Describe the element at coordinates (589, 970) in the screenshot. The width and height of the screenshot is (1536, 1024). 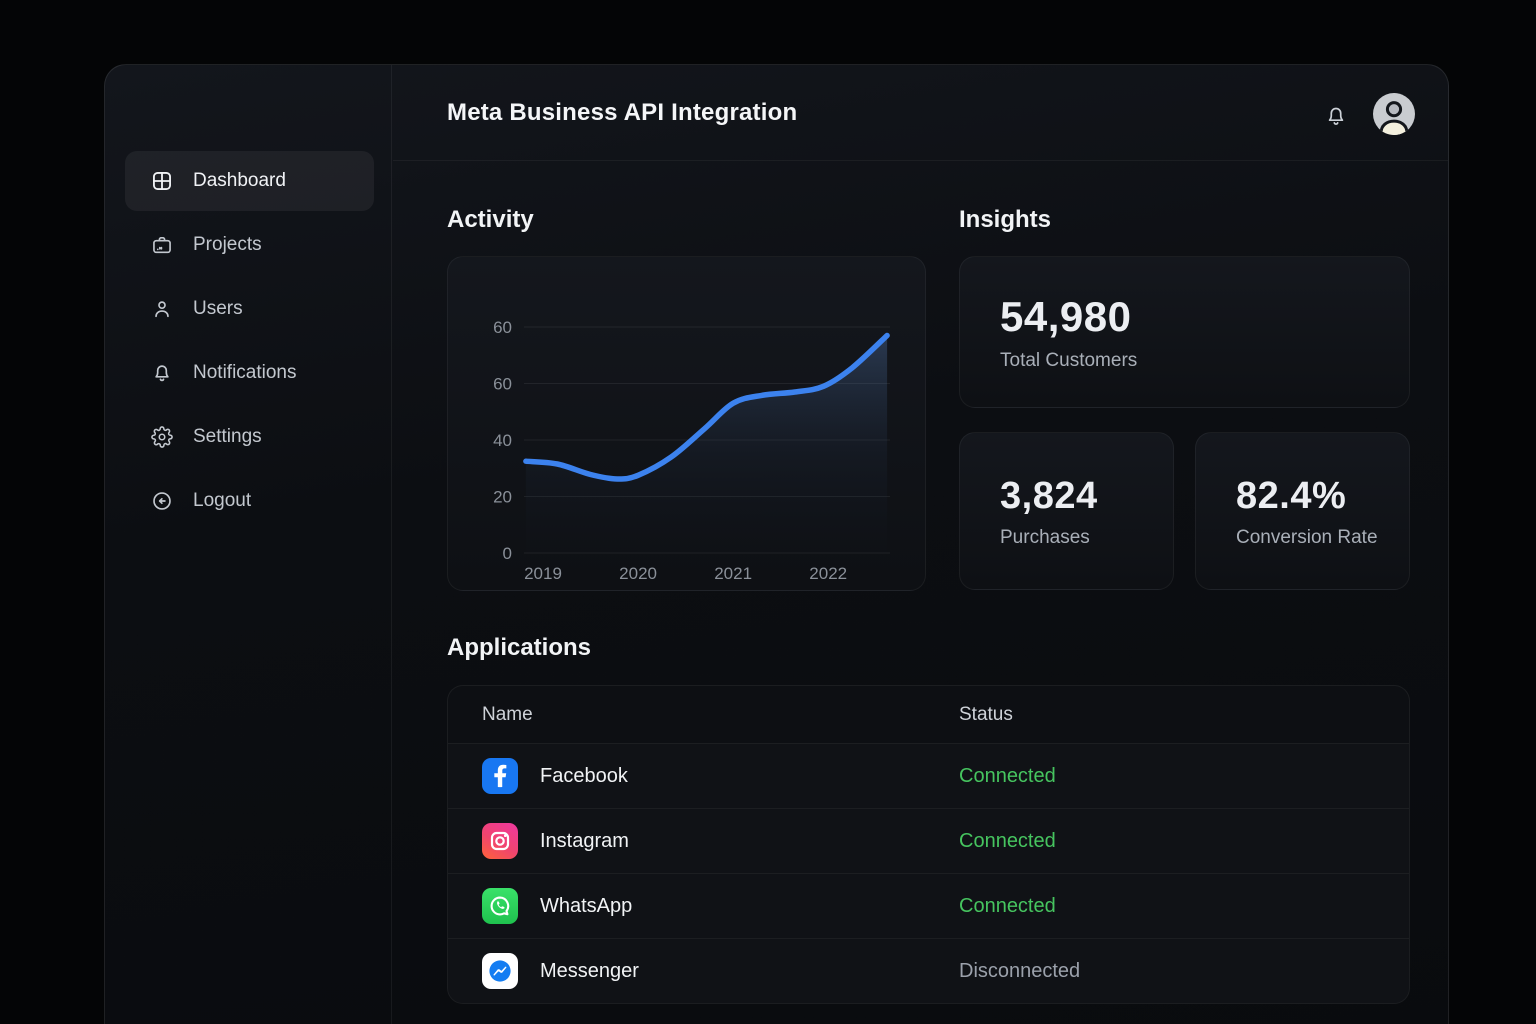
I see `app-name: Messenger` at that location.